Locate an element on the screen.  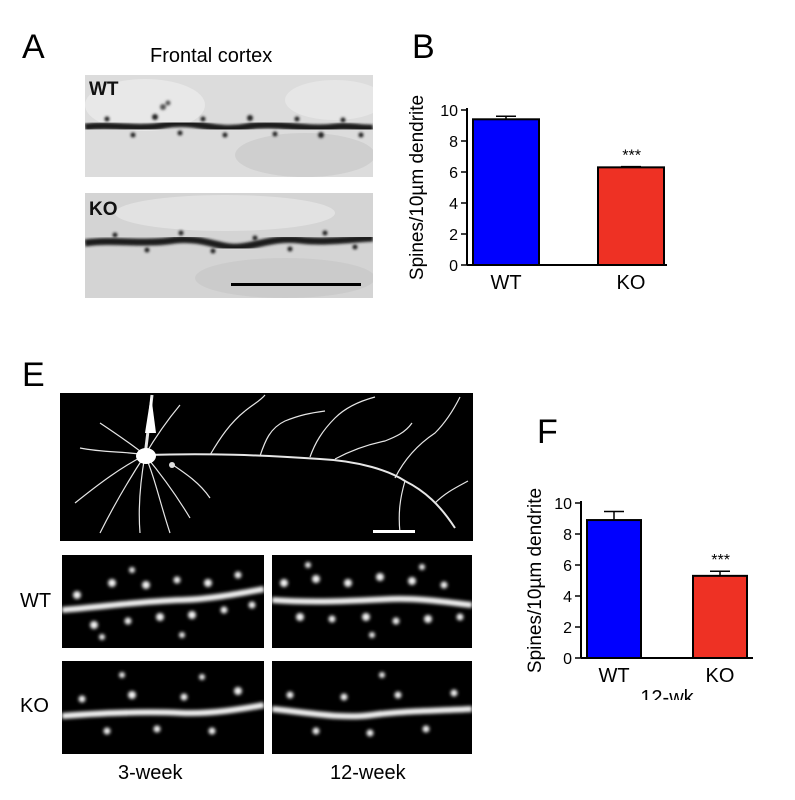
panel-f-letter: F is located at coordinates (547, 432).